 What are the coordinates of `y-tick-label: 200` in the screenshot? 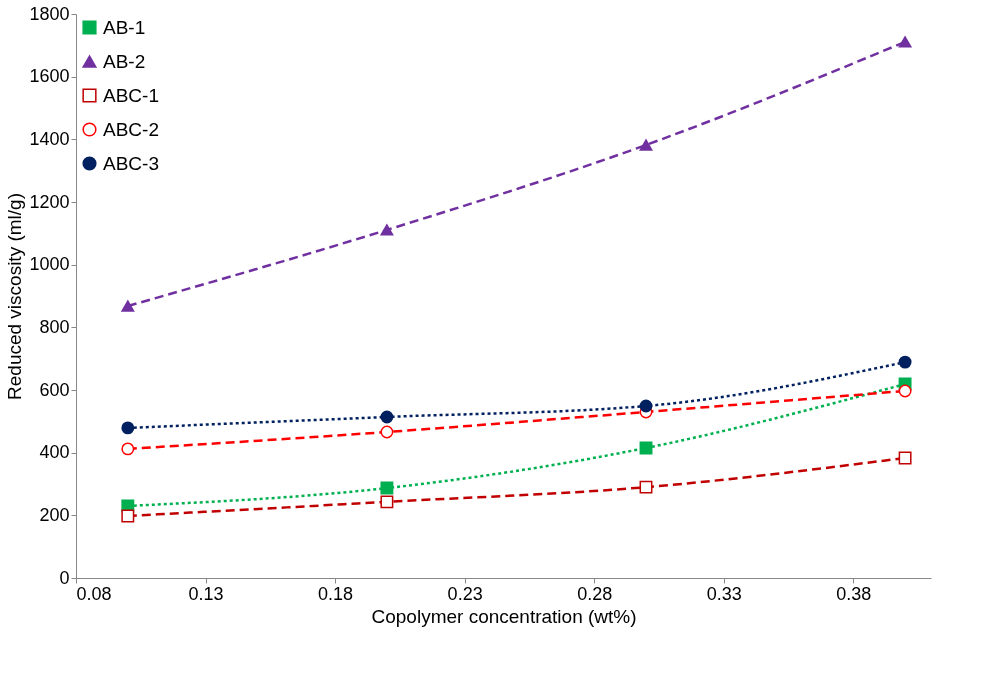 It's located at (54, 514).